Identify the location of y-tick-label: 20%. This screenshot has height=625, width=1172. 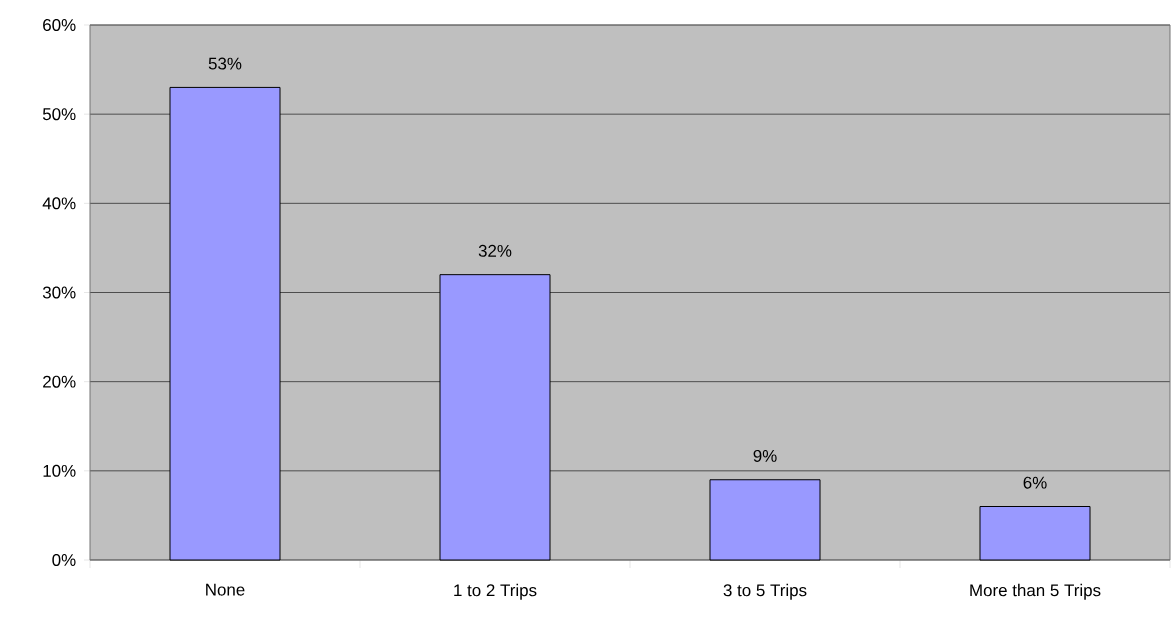
(59, 381).